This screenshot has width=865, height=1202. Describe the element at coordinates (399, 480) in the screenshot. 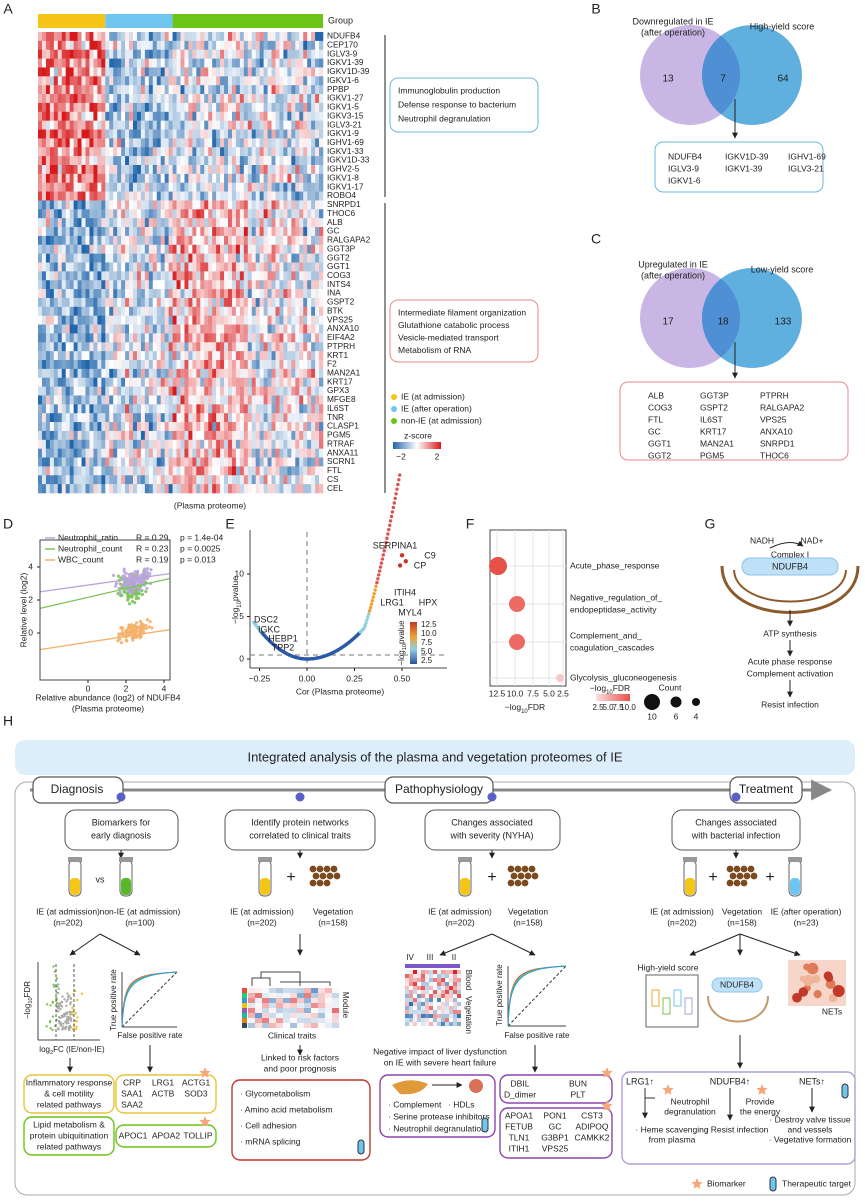

I see `volcano-point` at that location.